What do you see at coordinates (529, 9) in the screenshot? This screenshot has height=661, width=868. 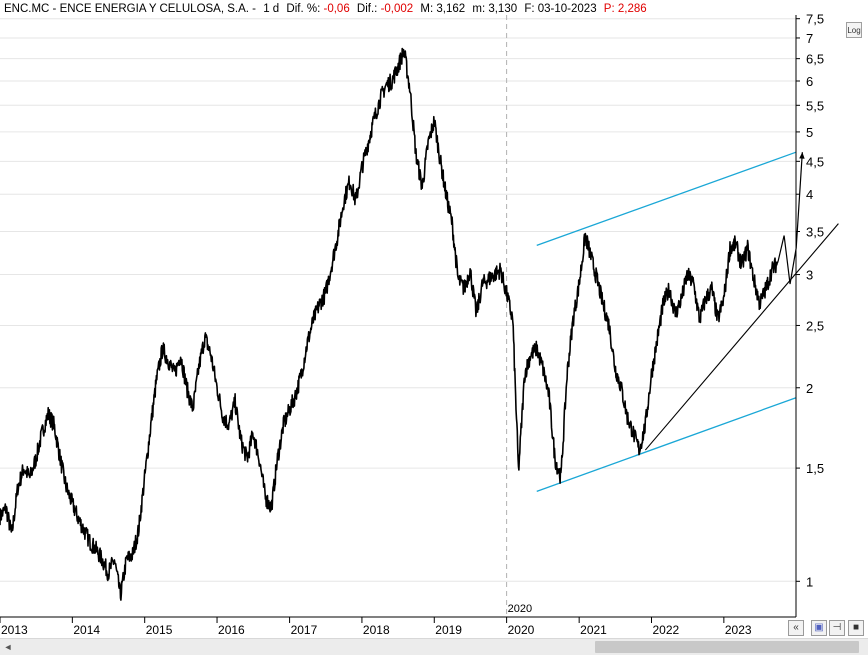 I see `date-label: F:` at bounding box center [529, 9].